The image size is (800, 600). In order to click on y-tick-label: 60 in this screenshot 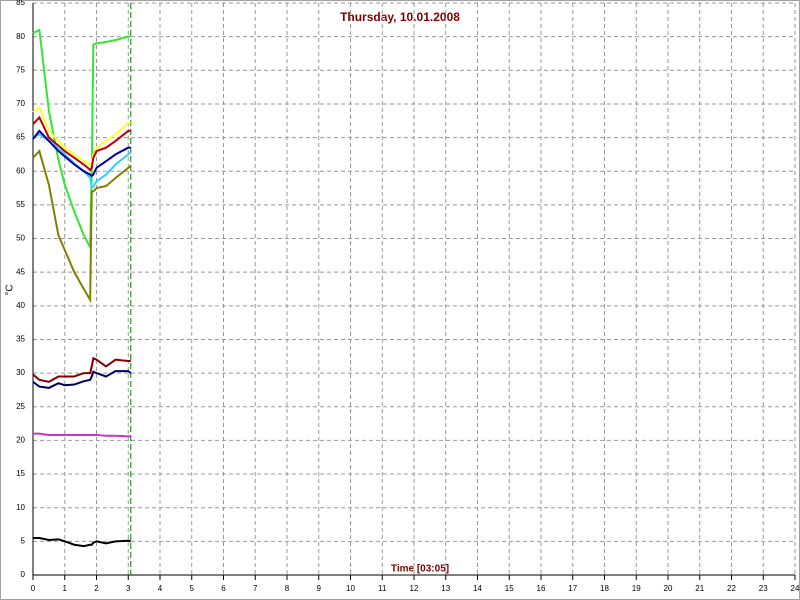, I will do `click(20, 170)`.